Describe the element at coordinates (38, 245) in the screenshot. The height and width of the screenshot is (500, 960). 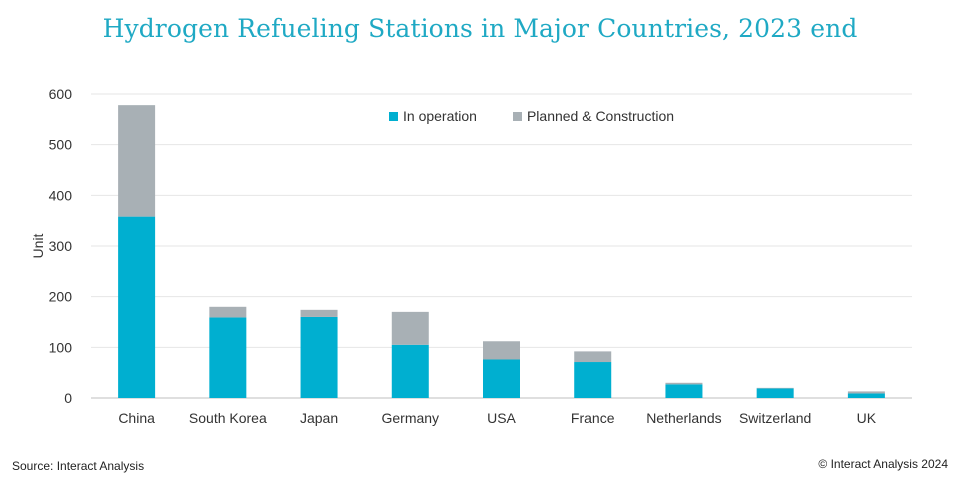
I see `y-axis-title: Unit` at that location.